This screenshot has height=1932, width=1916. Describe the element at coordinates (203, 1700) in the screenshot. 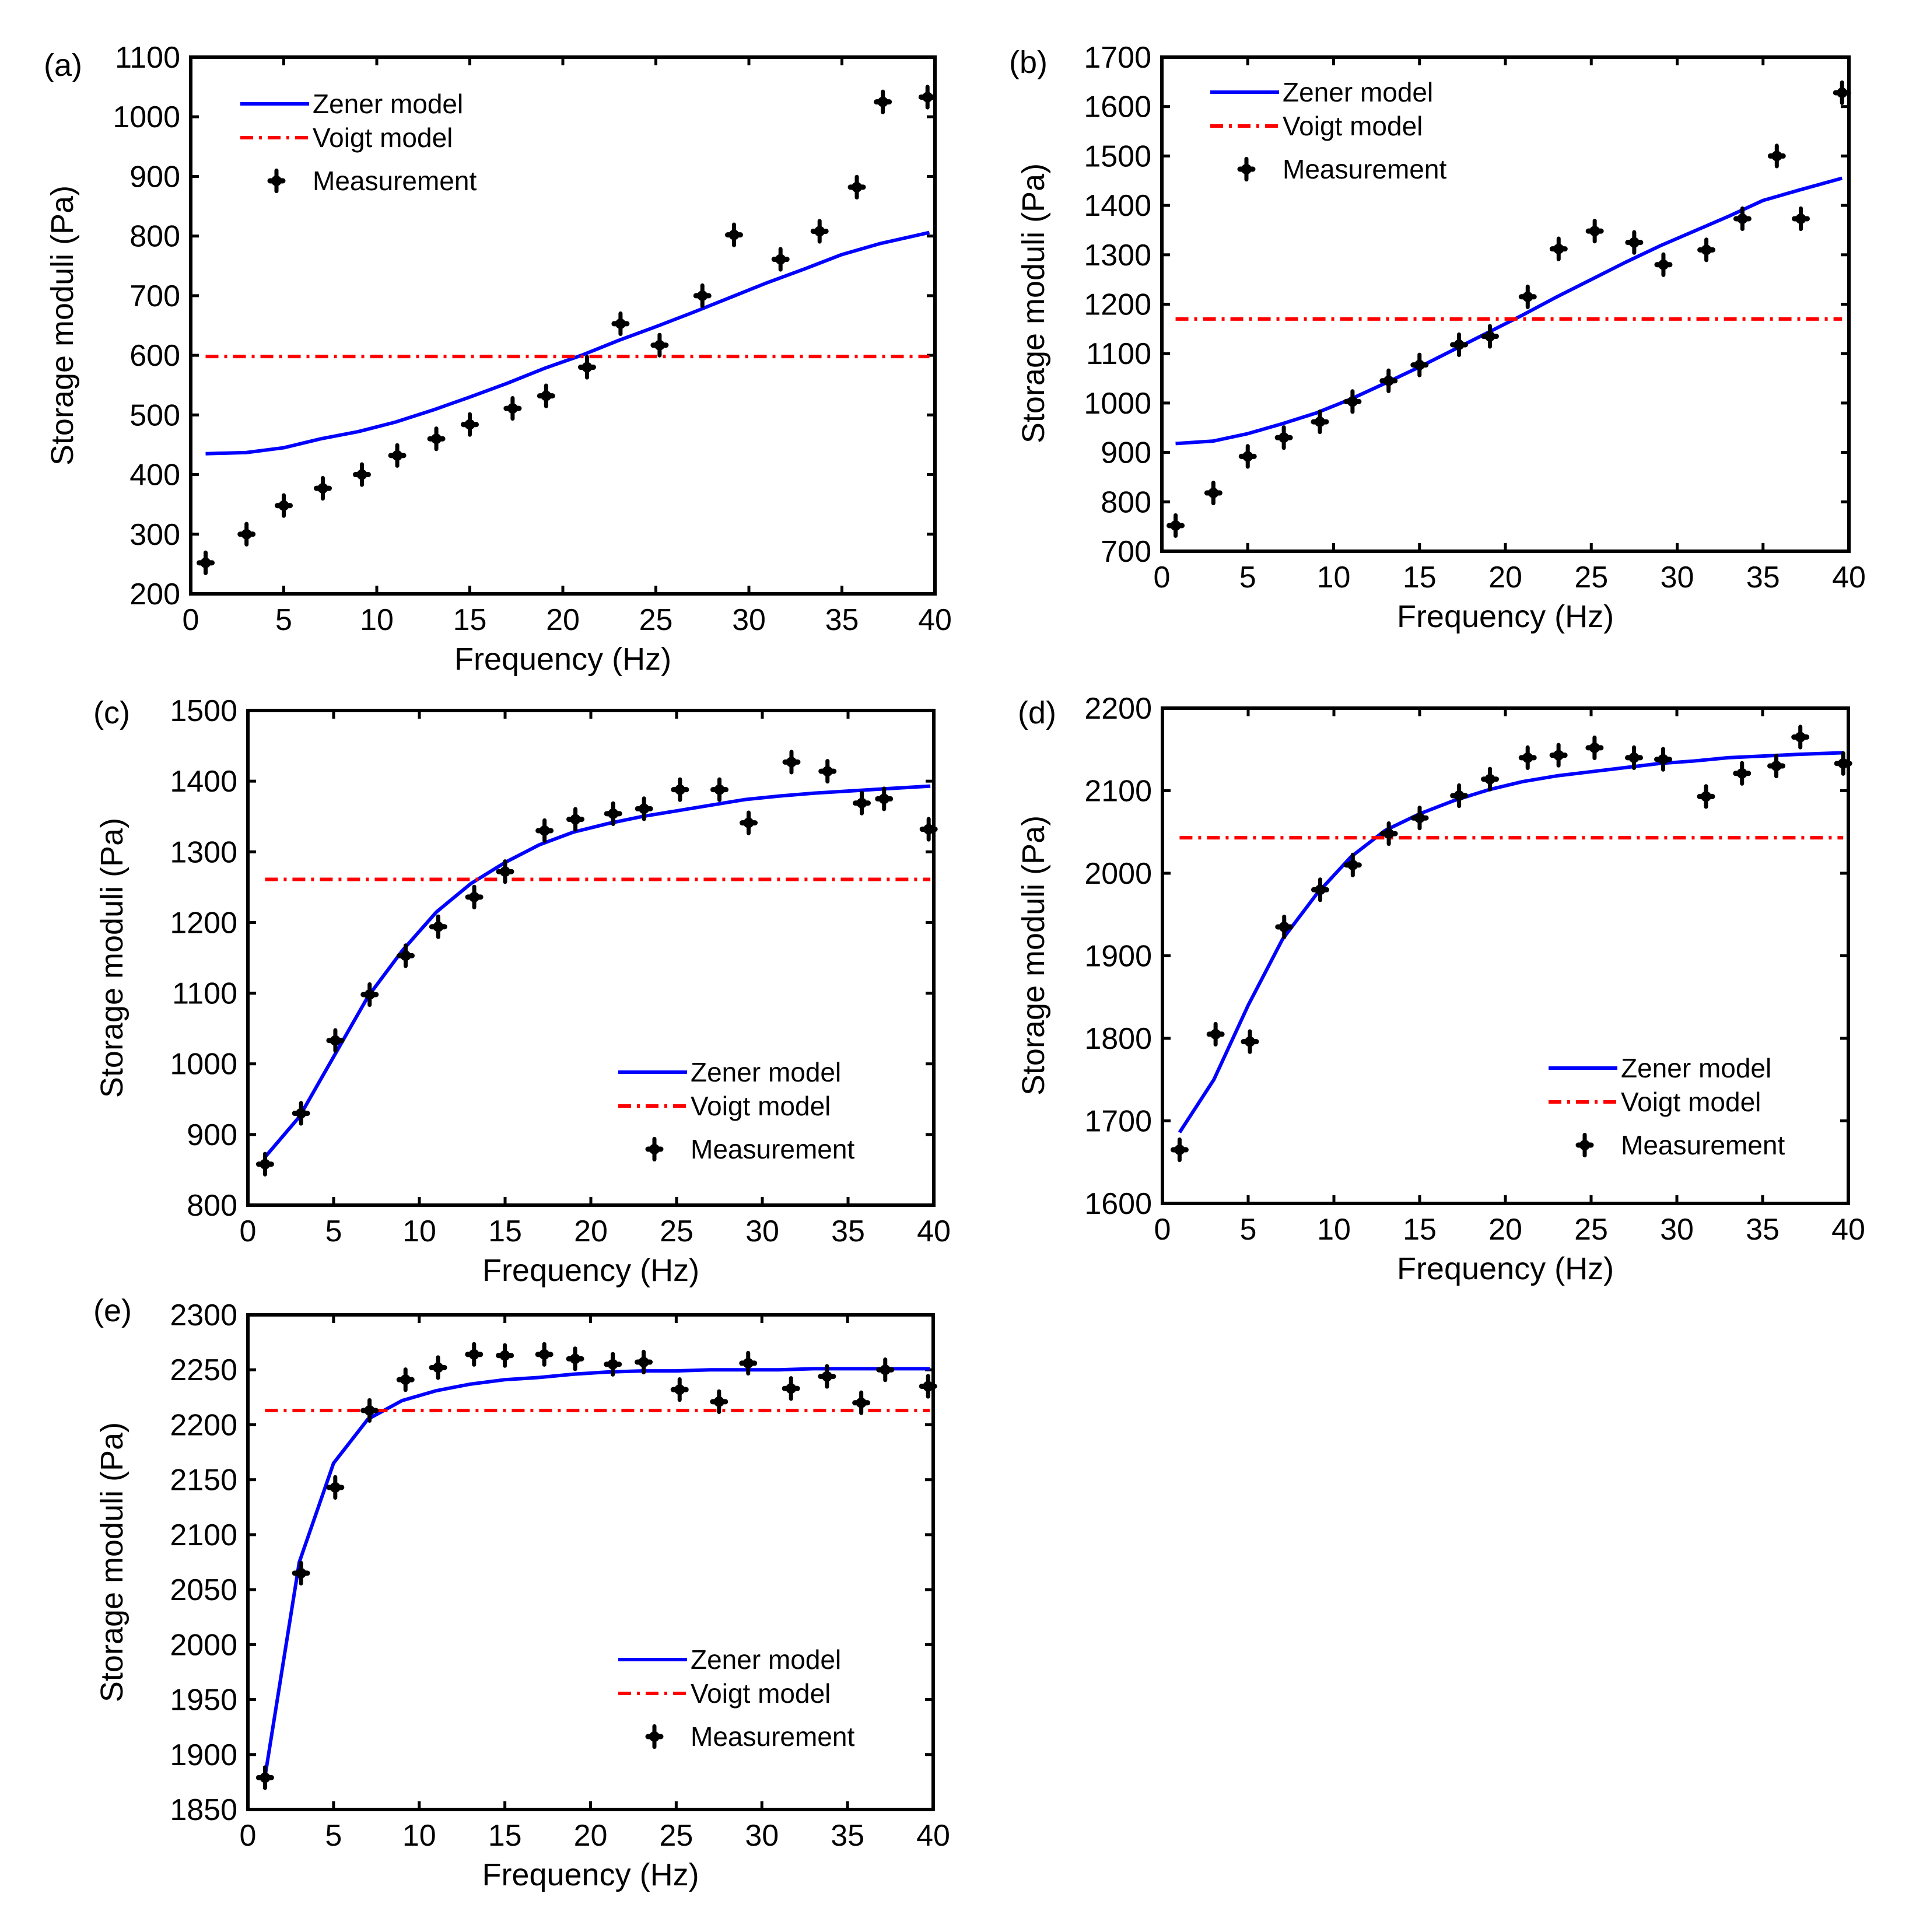

I see `y-tick-label: 1950` at that location.